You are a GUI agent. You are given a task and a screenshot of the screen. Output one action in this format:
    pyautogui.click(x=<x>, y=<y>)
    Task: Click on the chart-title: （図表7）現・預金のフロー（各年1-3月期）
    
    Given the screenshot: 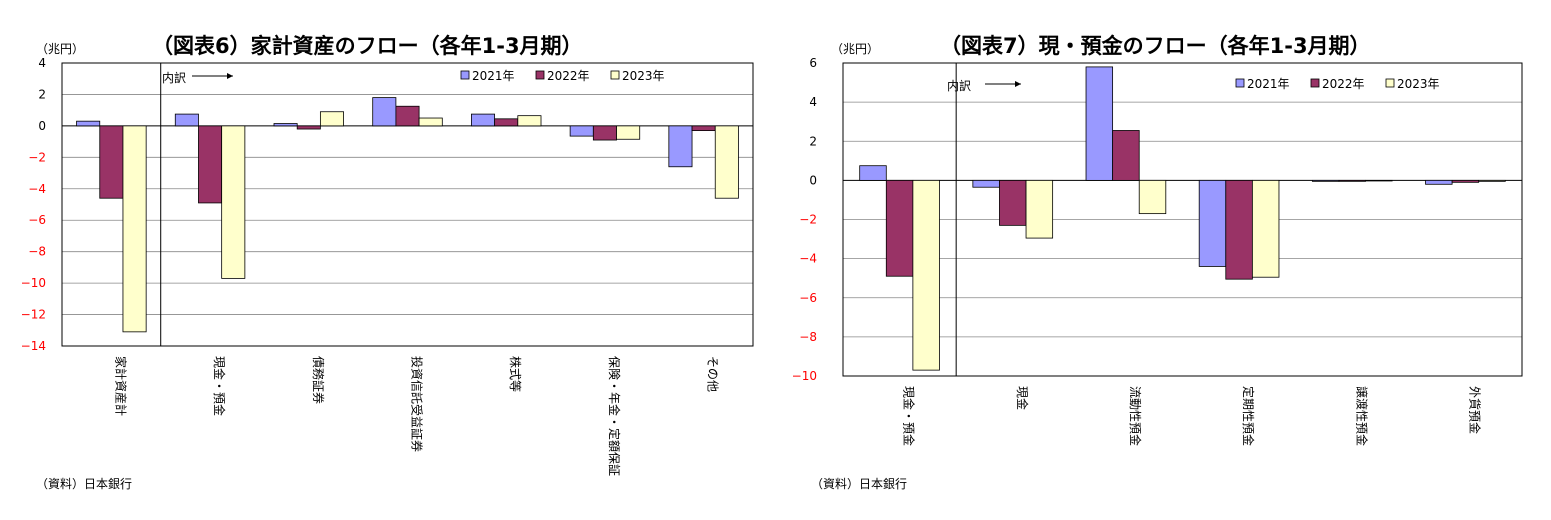 What is the action you would take?
    pyautogui.click(x=1155, y=46)
    